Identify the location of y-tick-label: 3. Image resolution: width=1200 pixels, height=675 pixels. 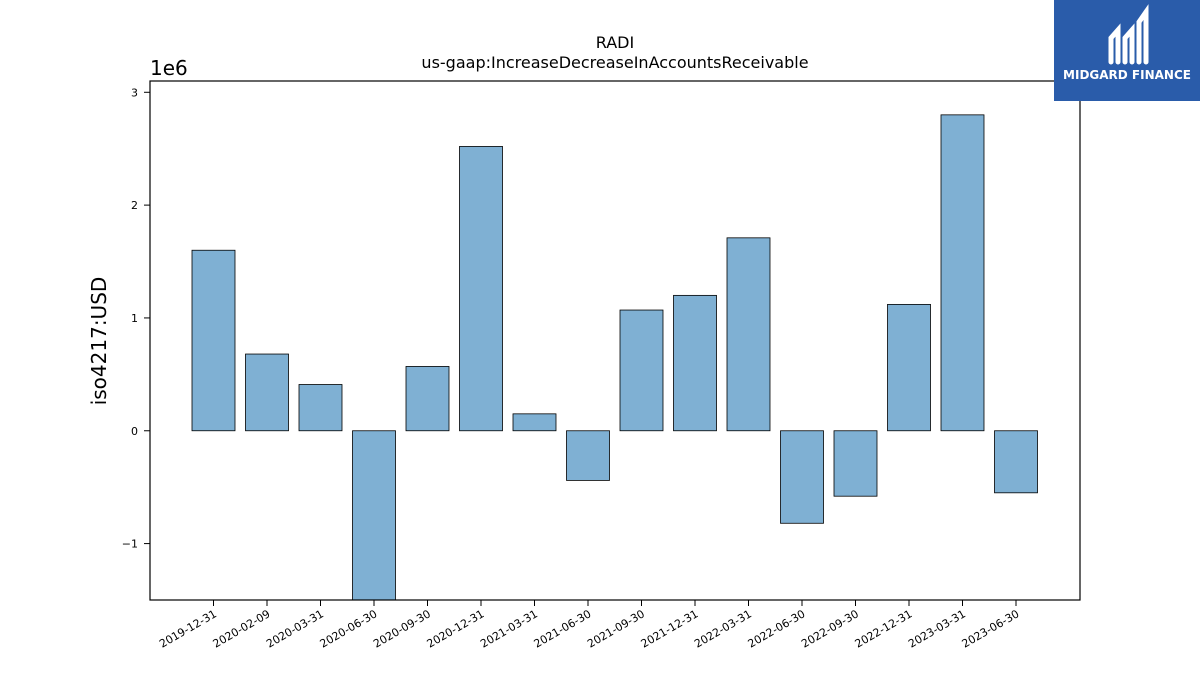
(134, 92).